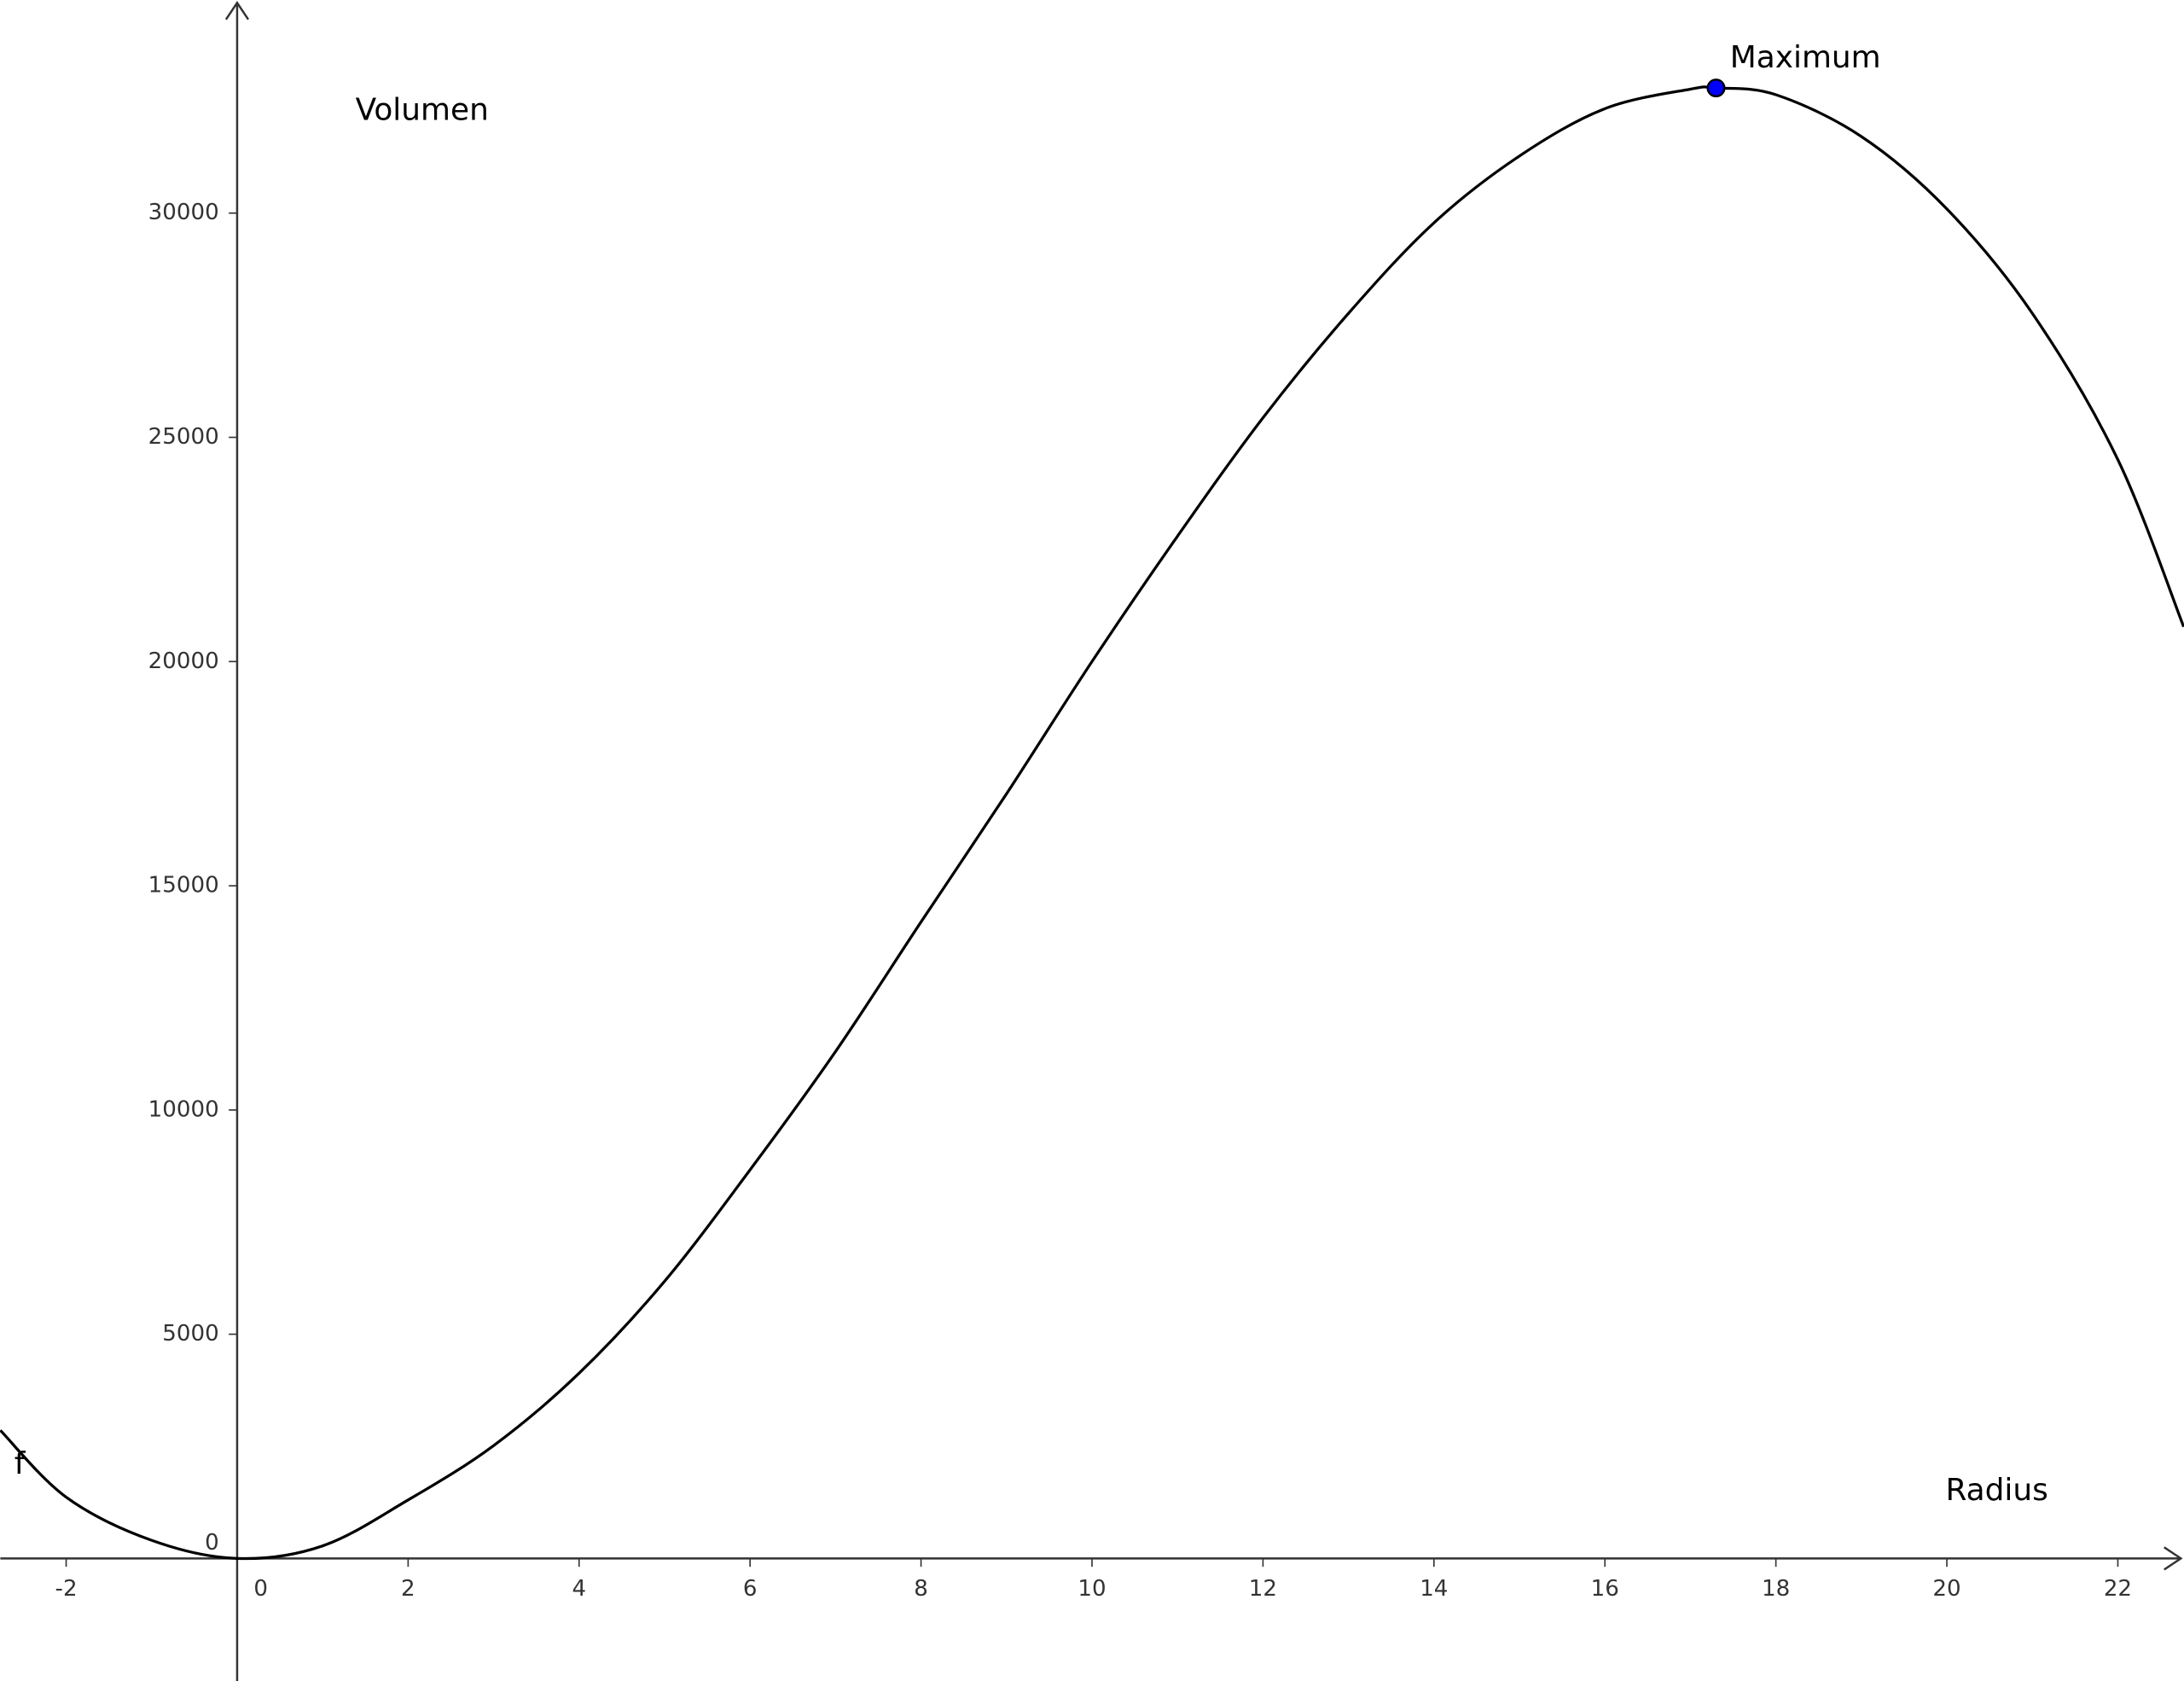 The height and width of the screenshot is (1681, 2184). What do you see at coordinates (183, 437) in the screenshot?
I see `y-tick-label: 25000` at bounding box center [183, 437].